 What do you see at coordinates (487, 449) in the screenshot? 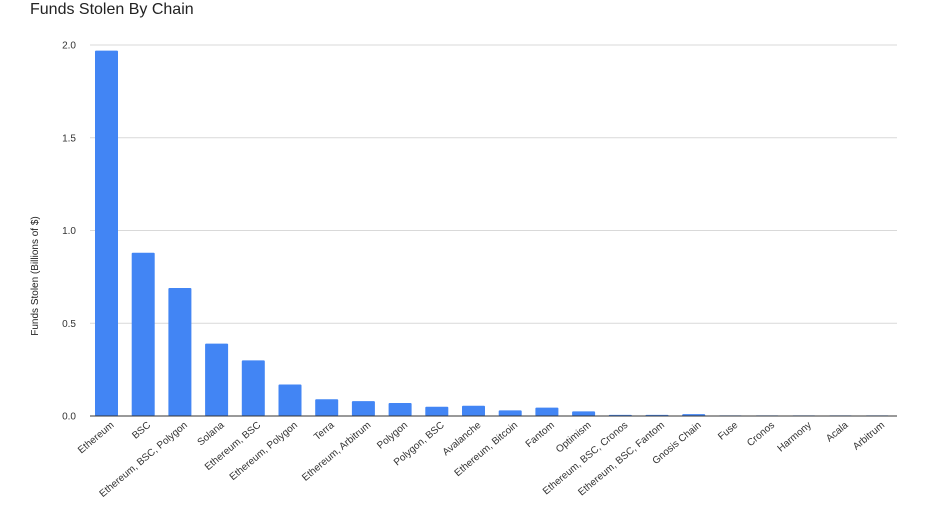
I see `x-tick-label: Ethereum, Bitcoin` at bounding box center [487, 449].